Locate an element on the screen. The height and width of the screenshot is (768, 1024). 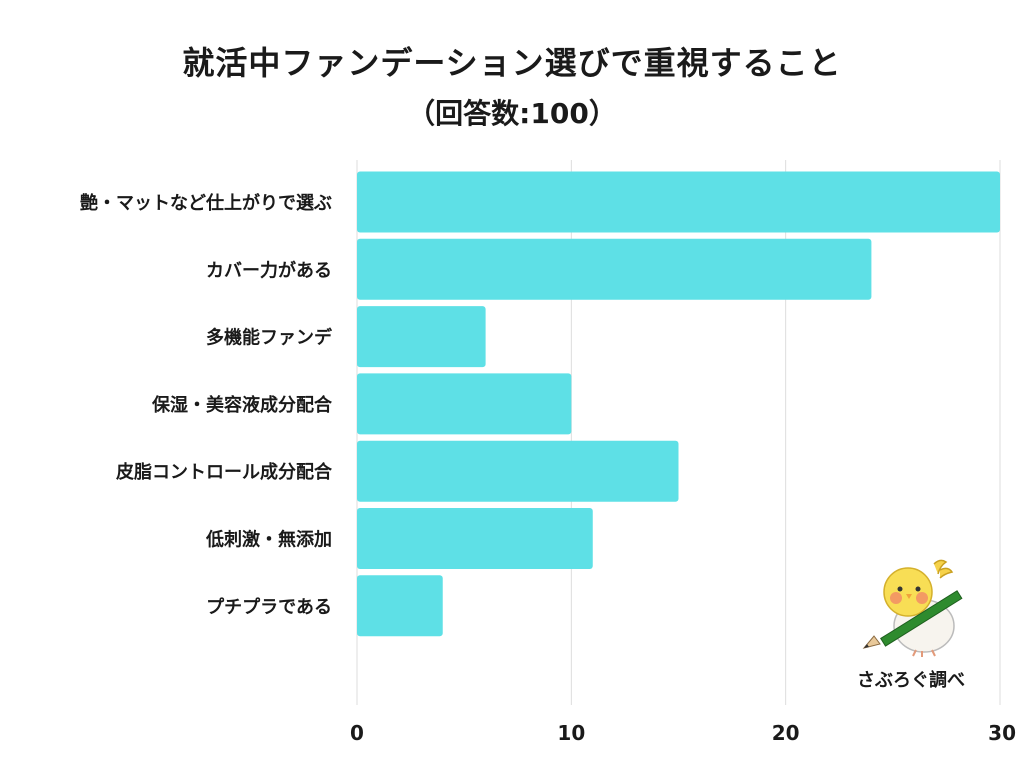
category-label: カバー力がある is located at coordinates (269, 270).